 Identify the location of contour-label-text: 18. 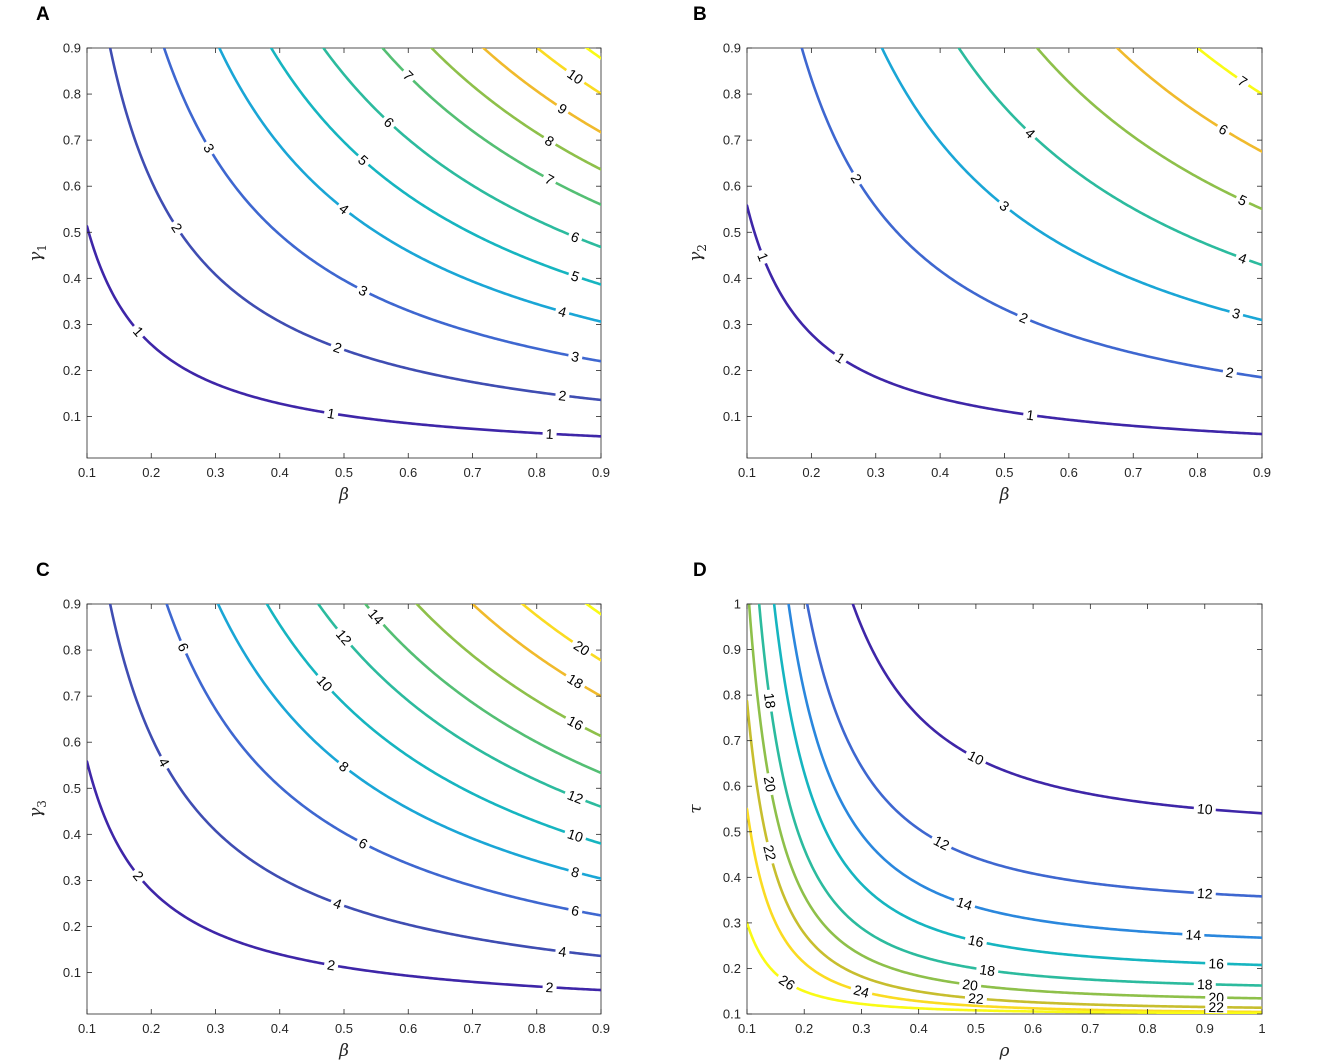
(575, 681).